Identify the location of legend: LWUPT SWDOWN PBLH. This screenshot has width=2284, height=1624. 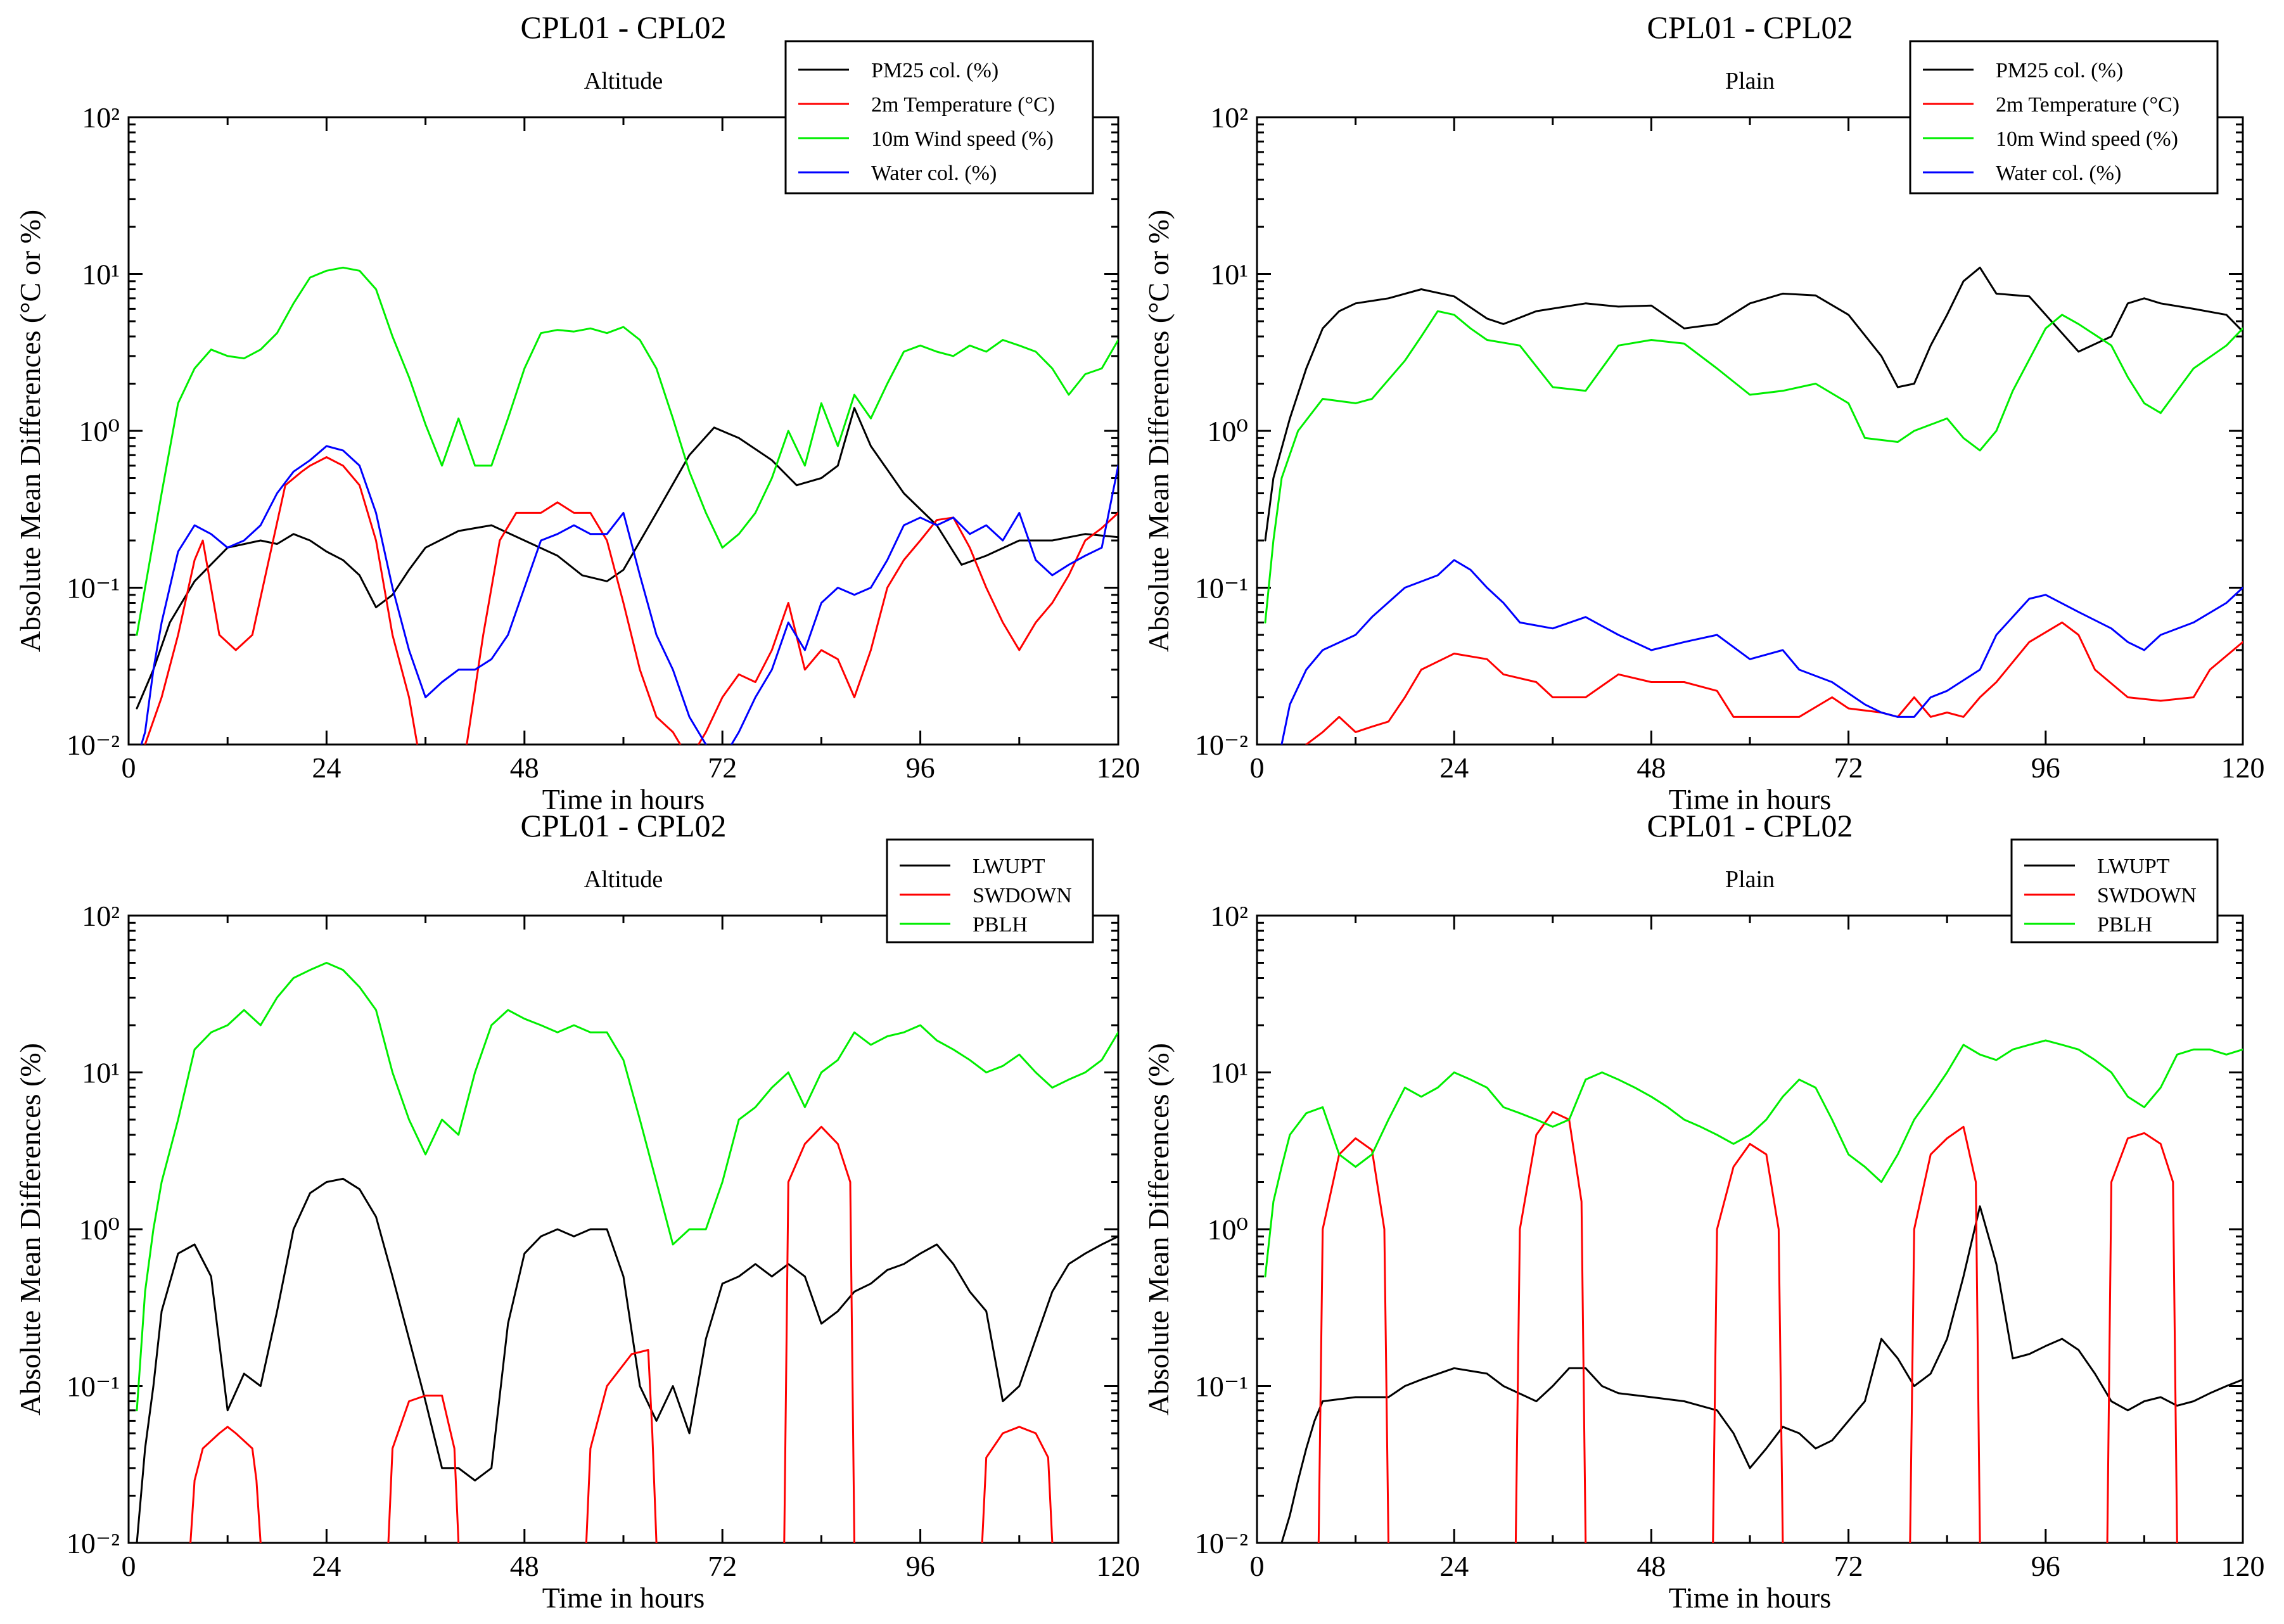
(2114, 890).